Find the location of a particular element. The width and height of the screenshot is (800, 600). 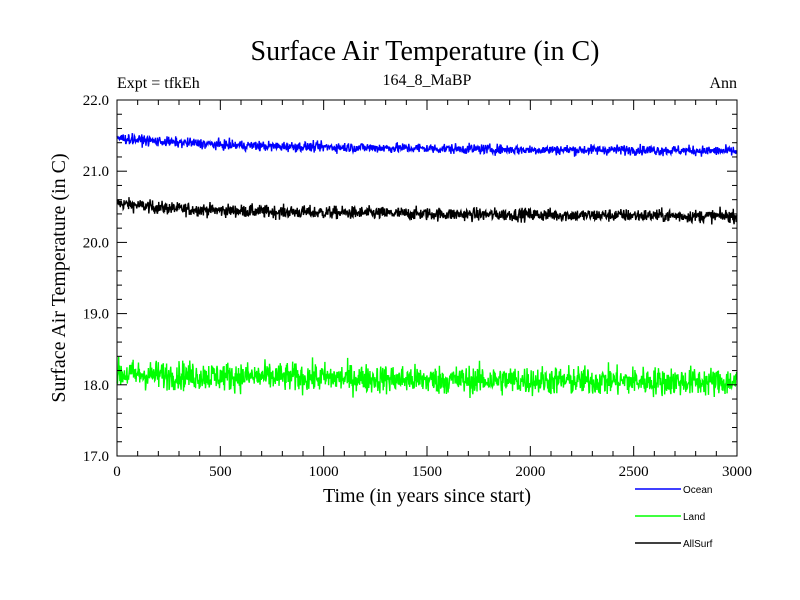

x-tick-label: 0 is located at coordinates (117, 472).